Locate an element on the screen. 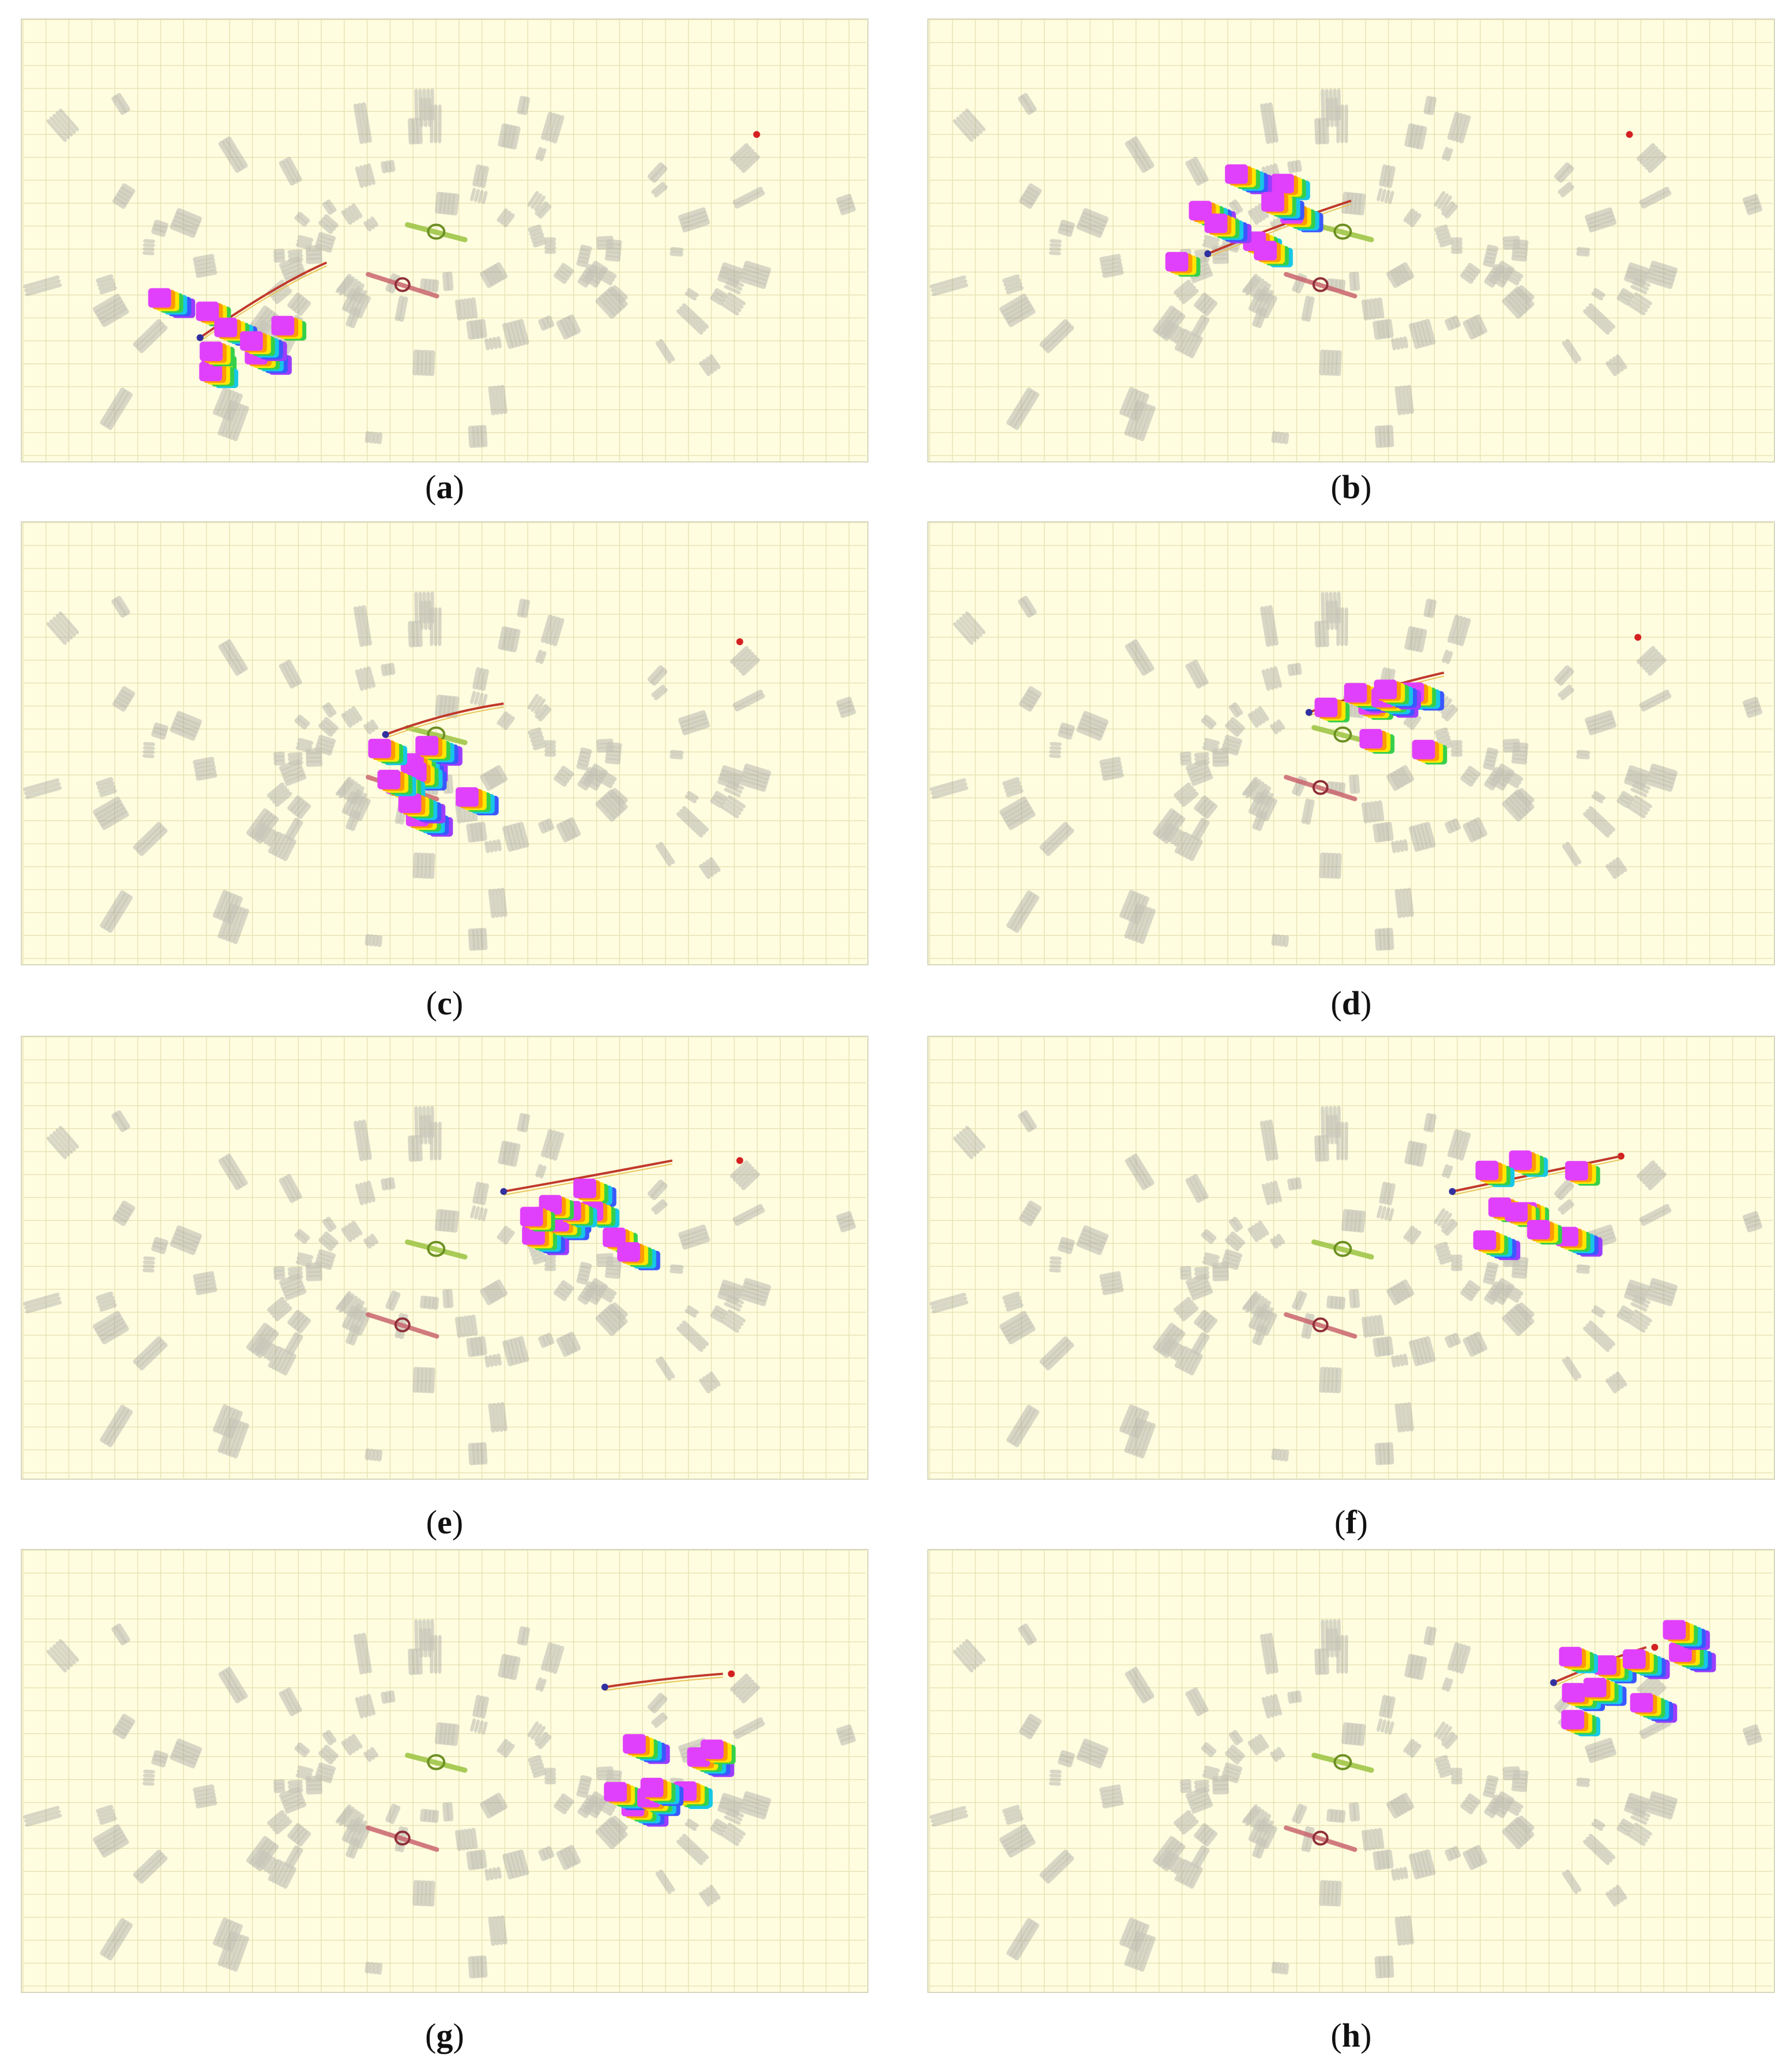 This screenshot has width=1775, height=2072. agent-block is located at coordinates (545, 1240).